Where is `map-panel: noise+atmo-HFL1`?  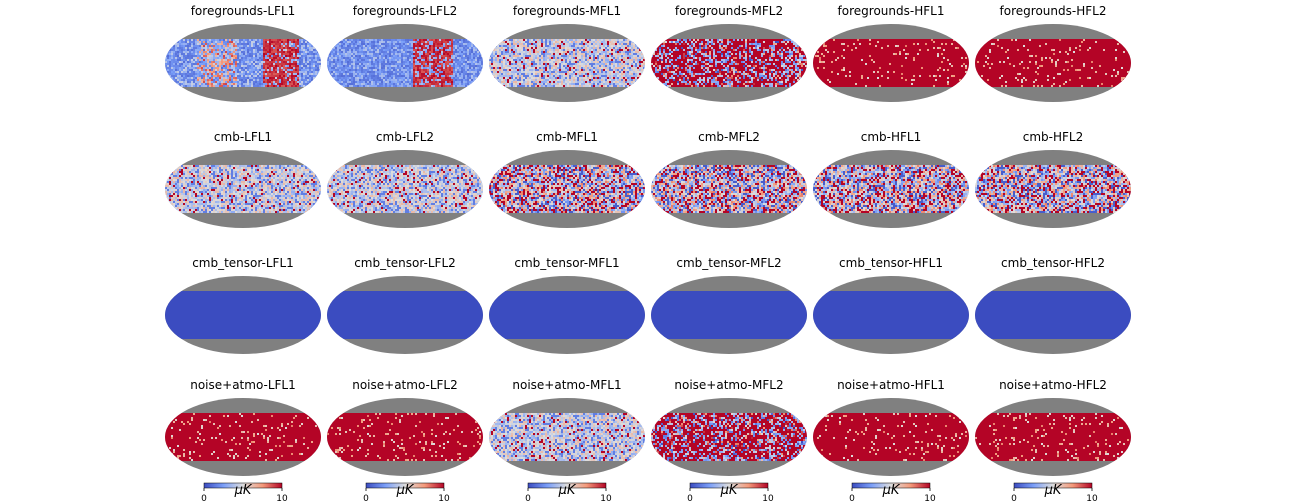
map-panel: noise+atmo-HFL1 is located at coordinates (891, 427).